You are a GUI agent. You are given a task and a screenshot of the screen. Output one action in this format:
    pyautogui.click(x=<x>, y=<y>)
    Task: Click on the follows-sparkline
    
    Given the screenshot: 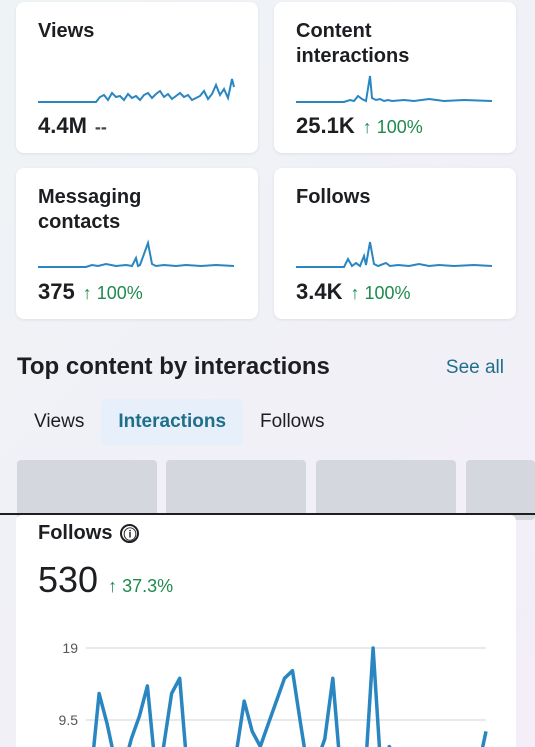 What is the action you would take?
    pyautogui.click(x=394, y=254)
    